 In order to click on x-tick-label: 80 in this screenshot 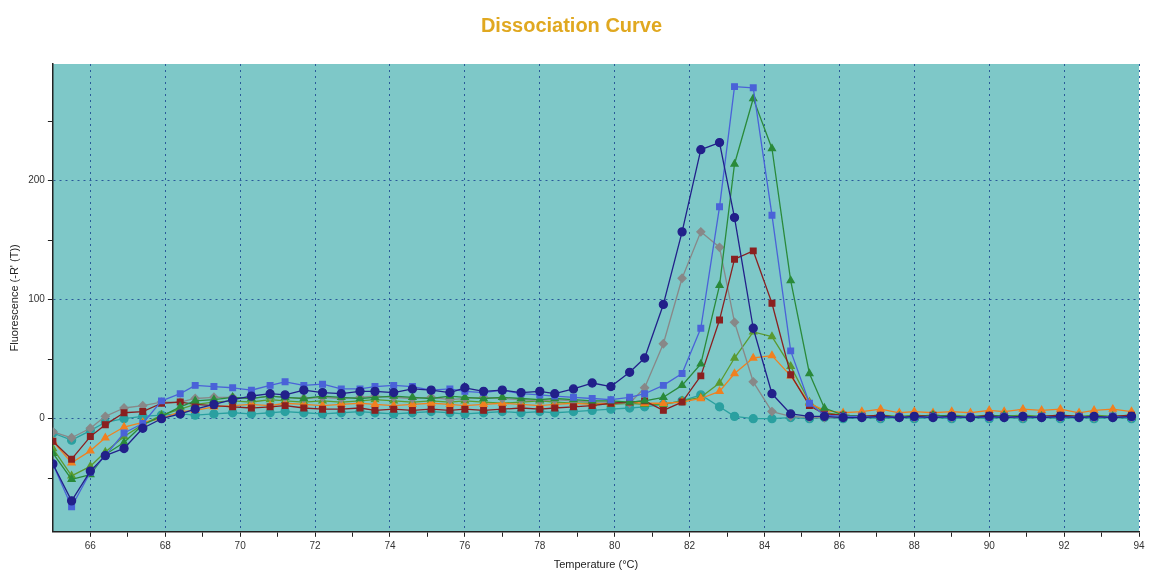, I will do `click(615, 545)`.